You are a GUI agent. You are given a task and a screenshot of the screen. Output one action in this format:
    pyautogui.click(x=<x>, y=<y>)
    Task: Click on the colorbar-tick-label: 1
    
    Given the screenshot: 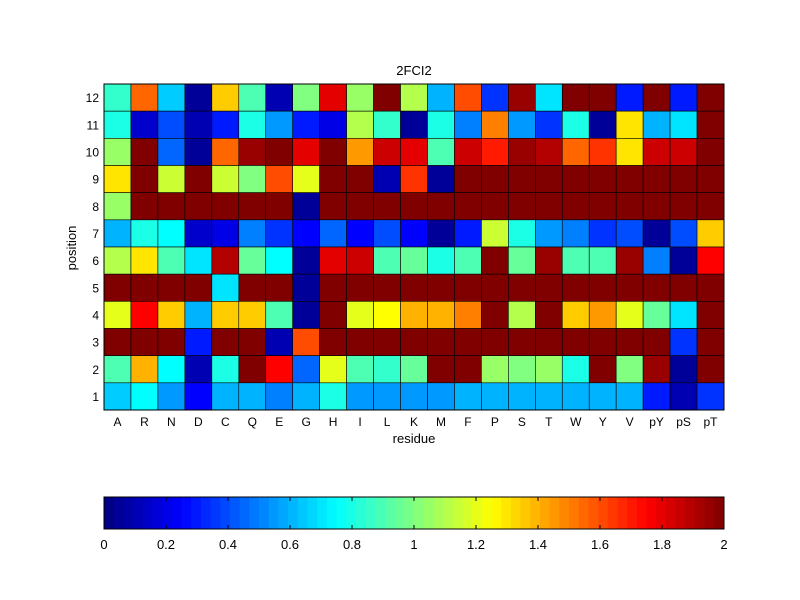 What is the action you would take?
    pyautogui.click(x=413, y=544)
    